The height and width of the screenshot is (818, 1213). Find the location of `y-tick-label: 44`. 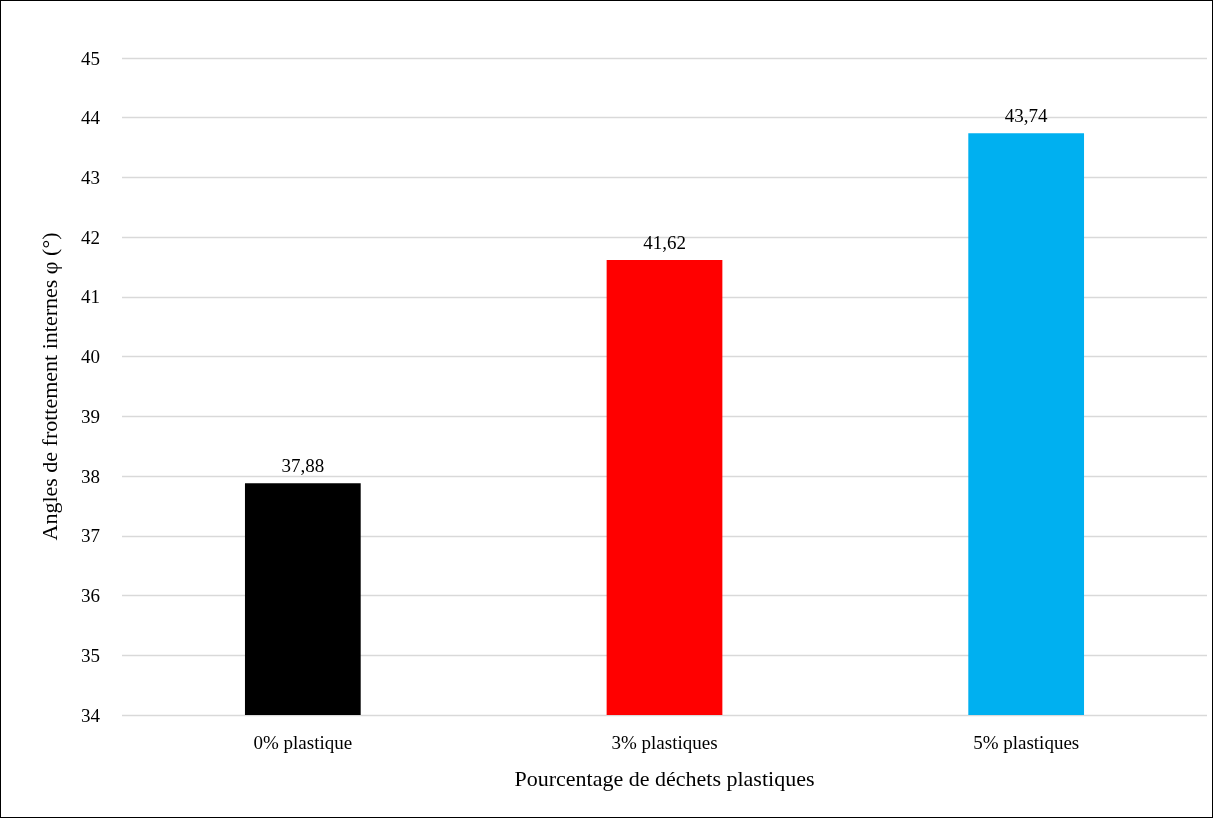

y-tick-label: 44 is located at coordinates (91, 118).